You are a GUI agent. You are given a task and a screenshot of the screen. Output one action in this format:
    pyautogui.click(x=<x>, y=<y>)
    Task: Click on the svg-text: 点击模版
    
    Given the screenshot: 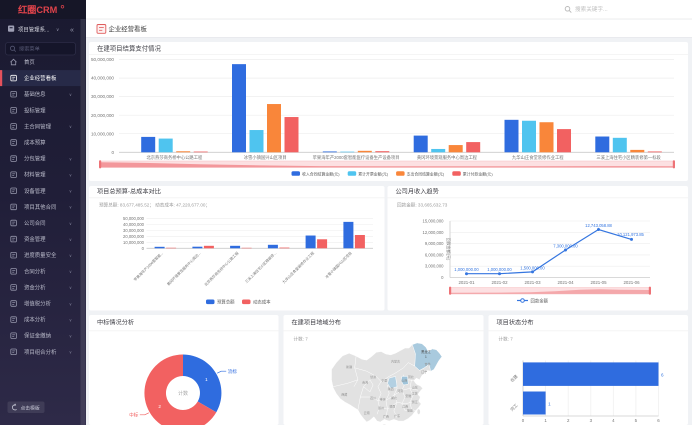 What is the action you would take?
    pyautogui.click(x=30, y=408)
    